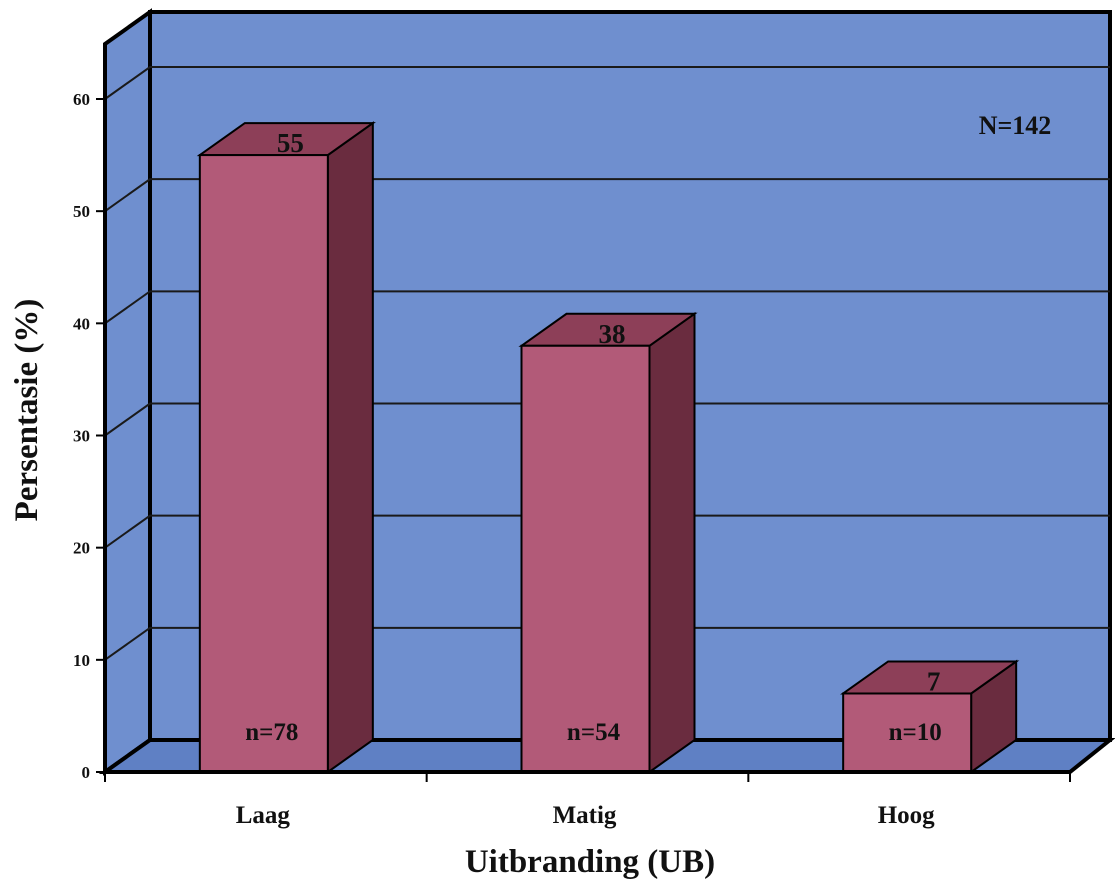 This screenshot has height=889, width=1115. I want to click on bar-hoog: 7 n=10, so click(930, 716).